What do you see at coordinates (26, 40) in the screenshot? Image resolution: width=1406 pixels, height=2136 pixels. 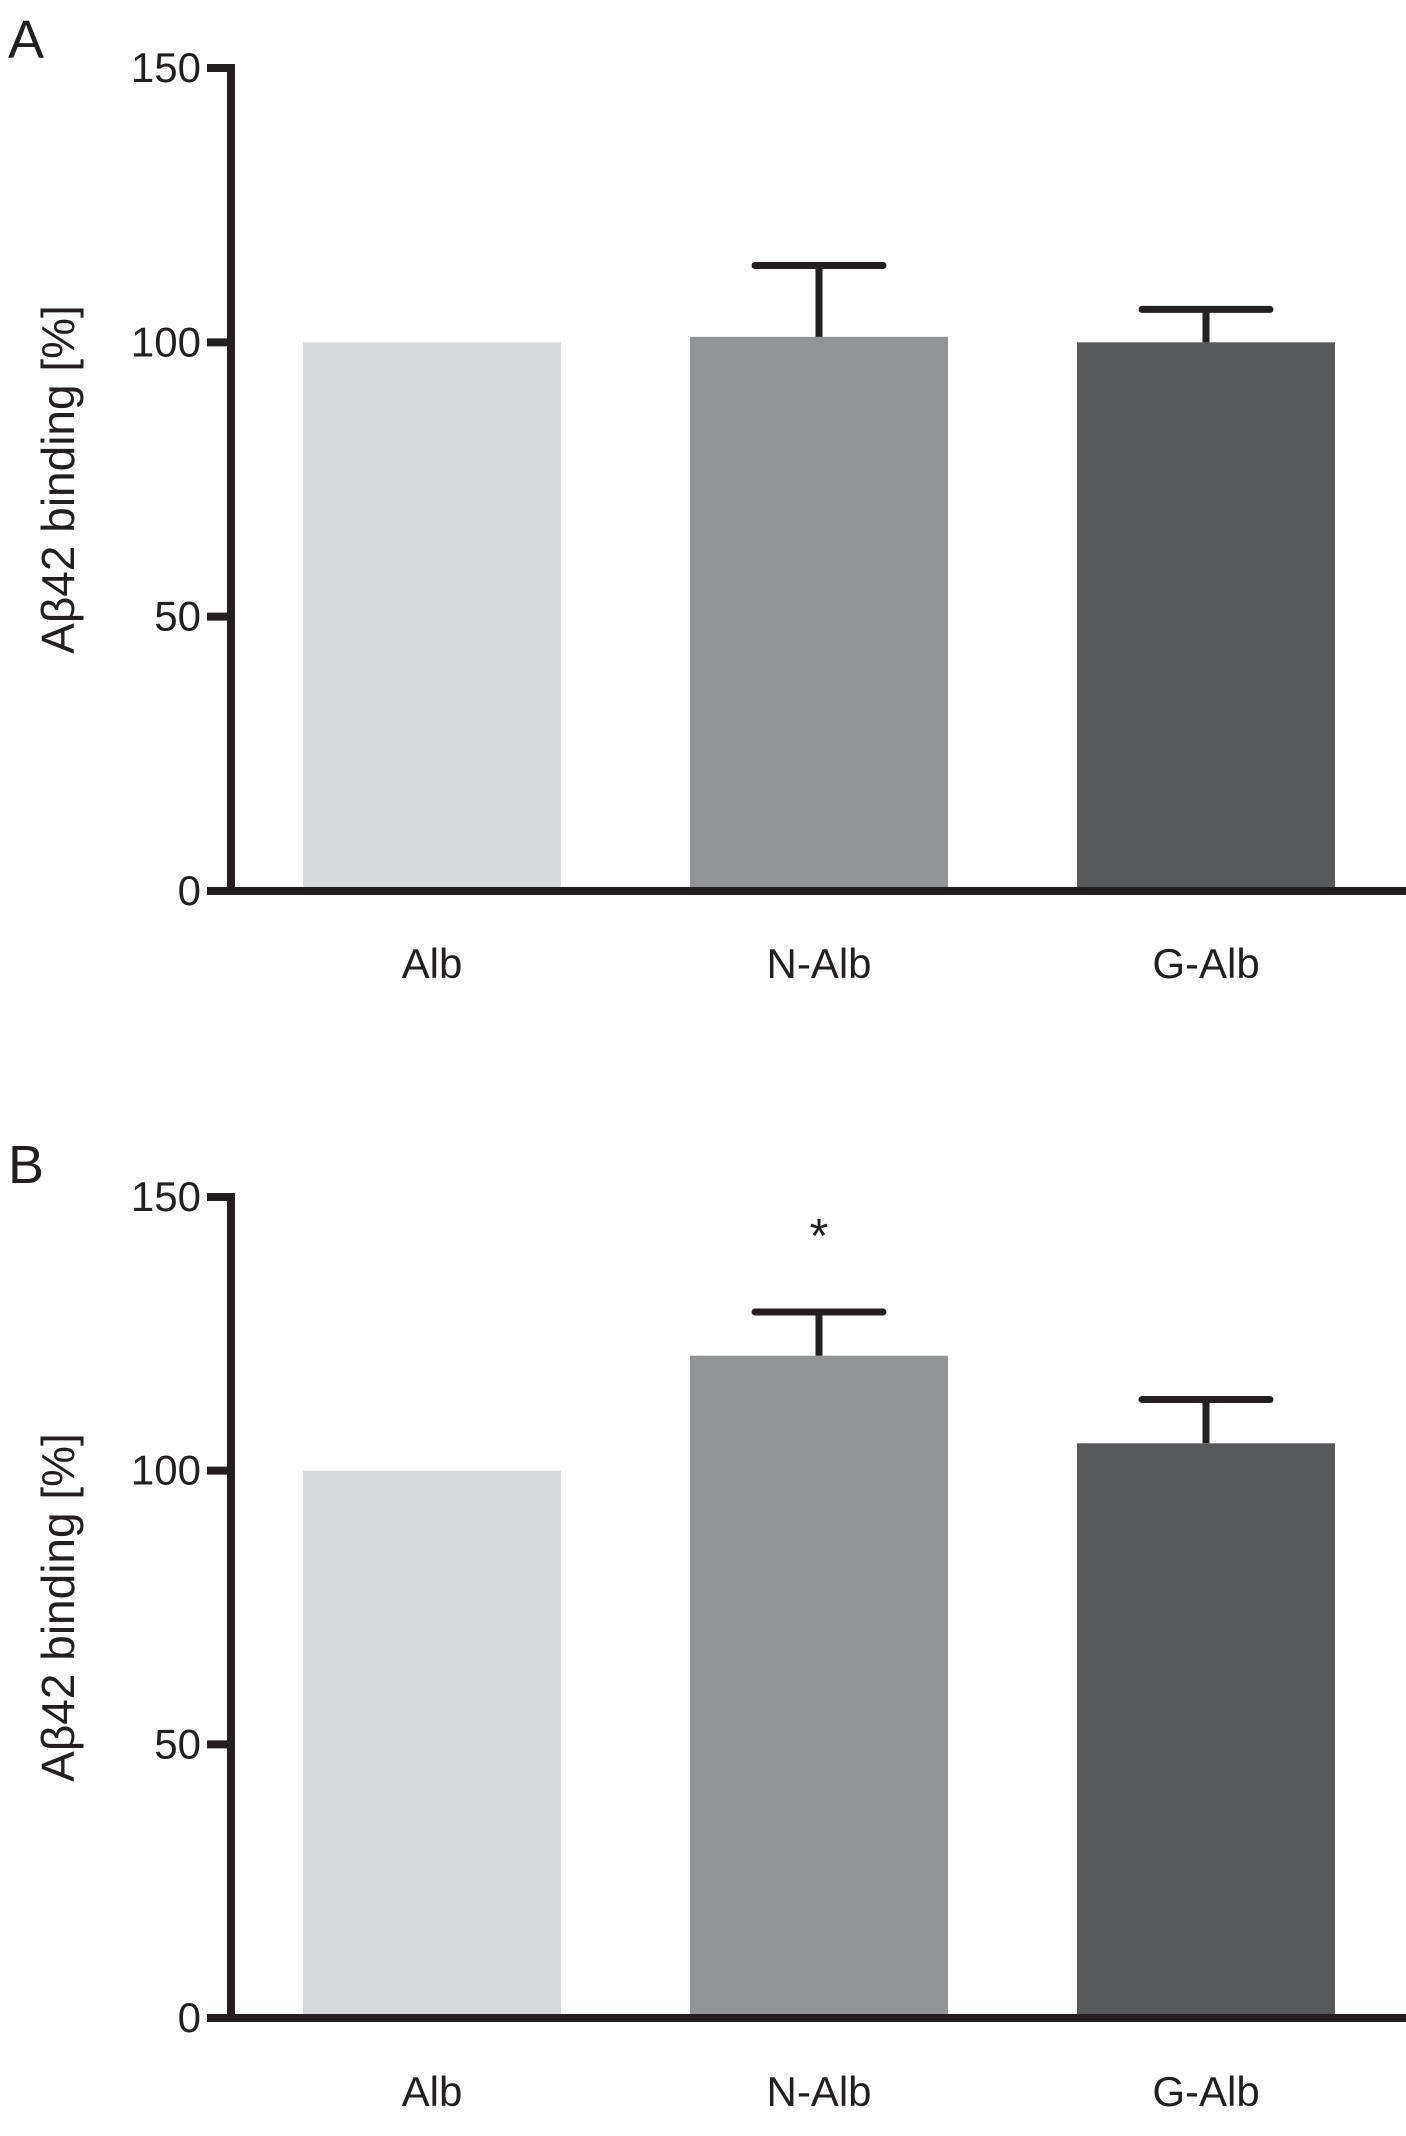 I see `panel-label: A` at bounding box center [26, 40].